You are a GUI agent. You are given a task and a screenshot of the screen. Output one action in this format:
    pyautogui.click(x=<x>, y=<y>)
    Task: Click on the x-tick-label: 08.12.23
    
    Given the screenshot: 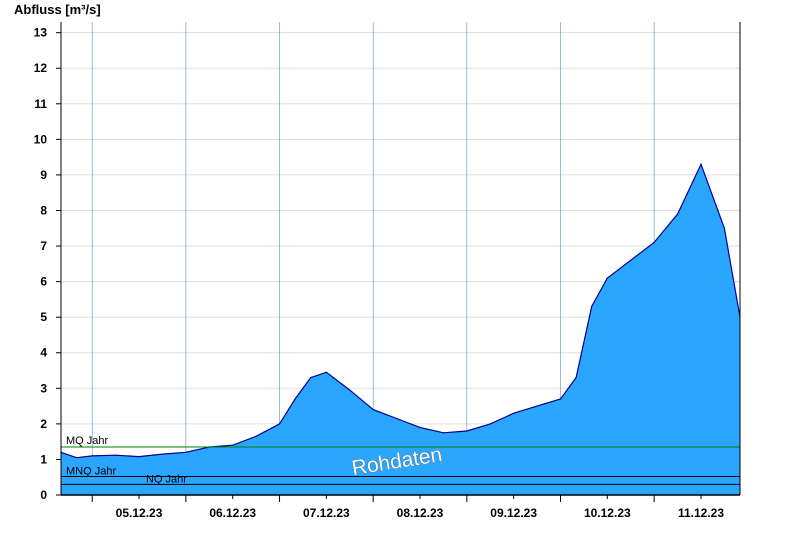 What is the action you would take?
    pyautogui.click(x=420, y=513)
    